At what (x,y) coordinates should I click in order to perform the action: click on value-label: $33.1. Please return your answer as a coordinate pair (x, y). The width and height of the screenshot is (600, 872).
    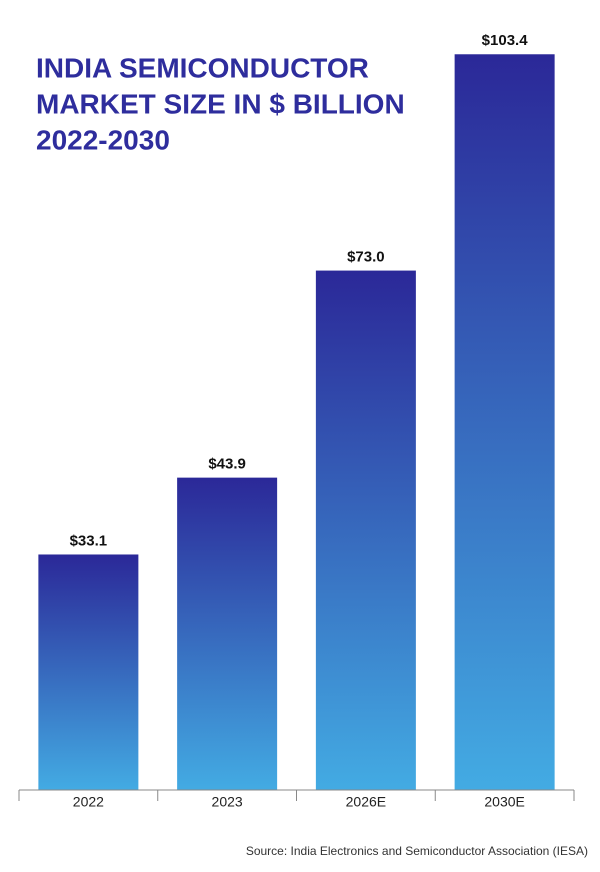
    Looking at the image, I should click on (89, 540).